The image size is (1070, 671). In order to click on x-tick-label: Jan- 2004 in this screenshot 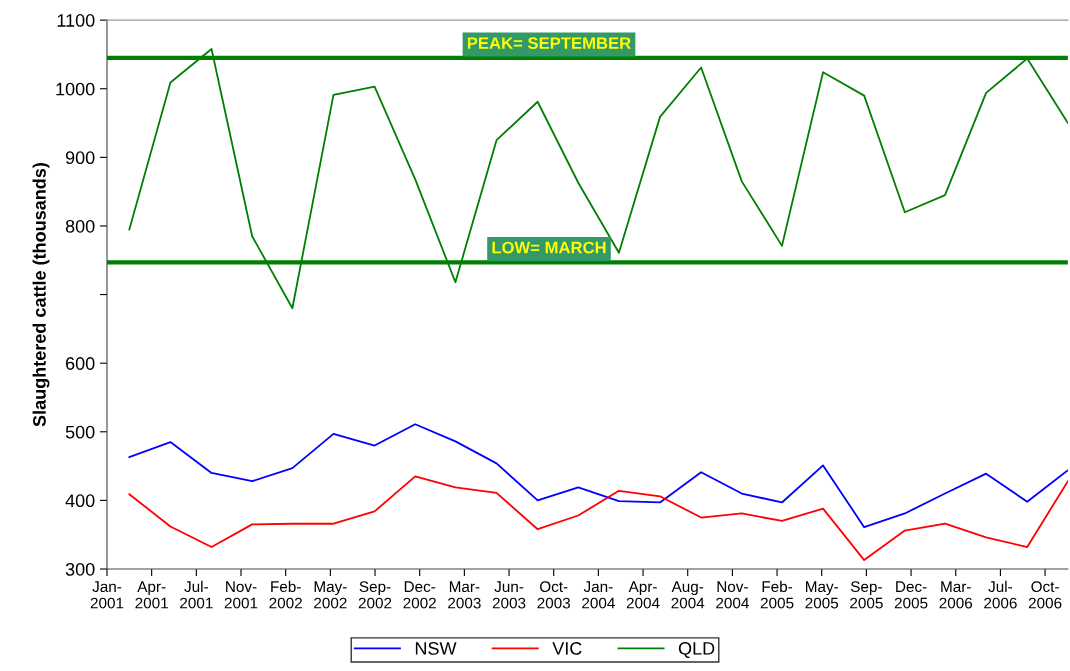, I will do `click(598, 595)`.